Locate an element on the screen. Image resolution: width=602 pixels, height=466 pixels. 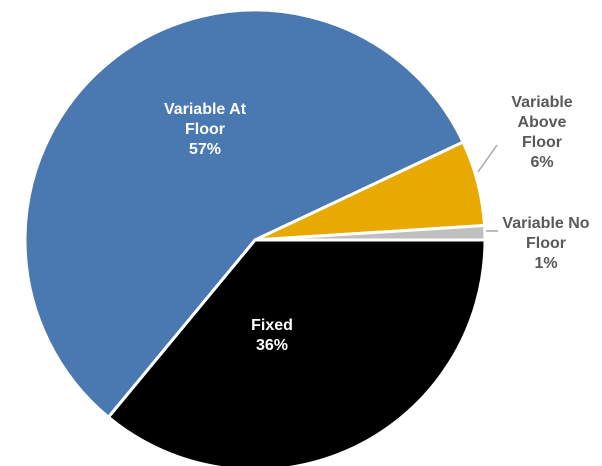
value-label: 57% is located at coordinates (205, 149).